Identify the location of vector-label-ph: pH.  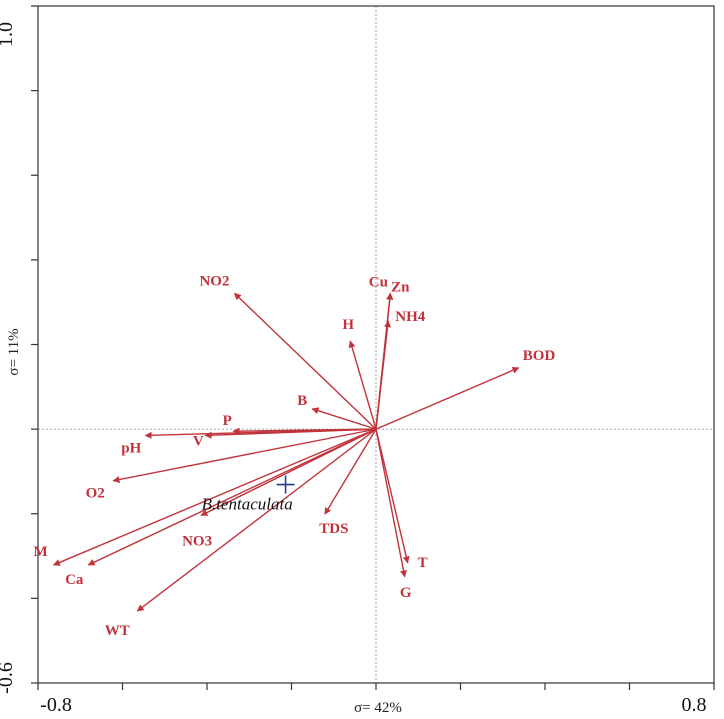
(131, 448).